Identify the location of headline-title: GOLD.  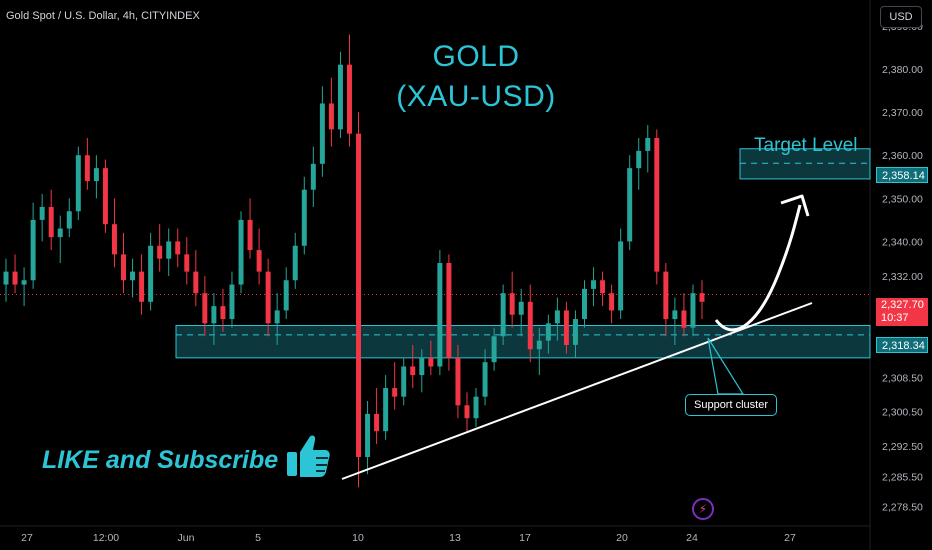
(476, 56).